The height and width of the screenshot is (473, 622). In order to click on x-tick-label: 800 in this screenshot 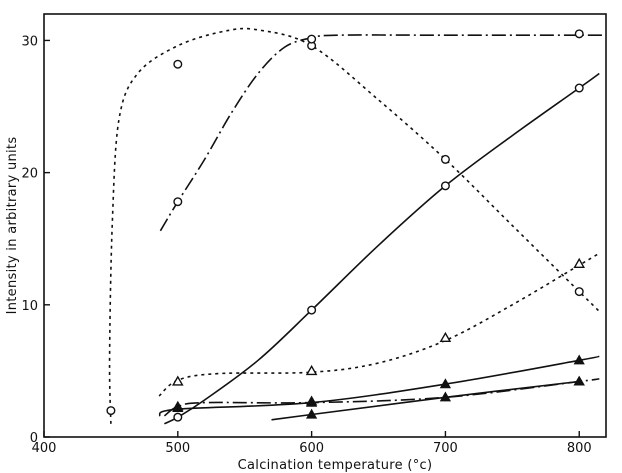, I will do `click(579, 448)`.